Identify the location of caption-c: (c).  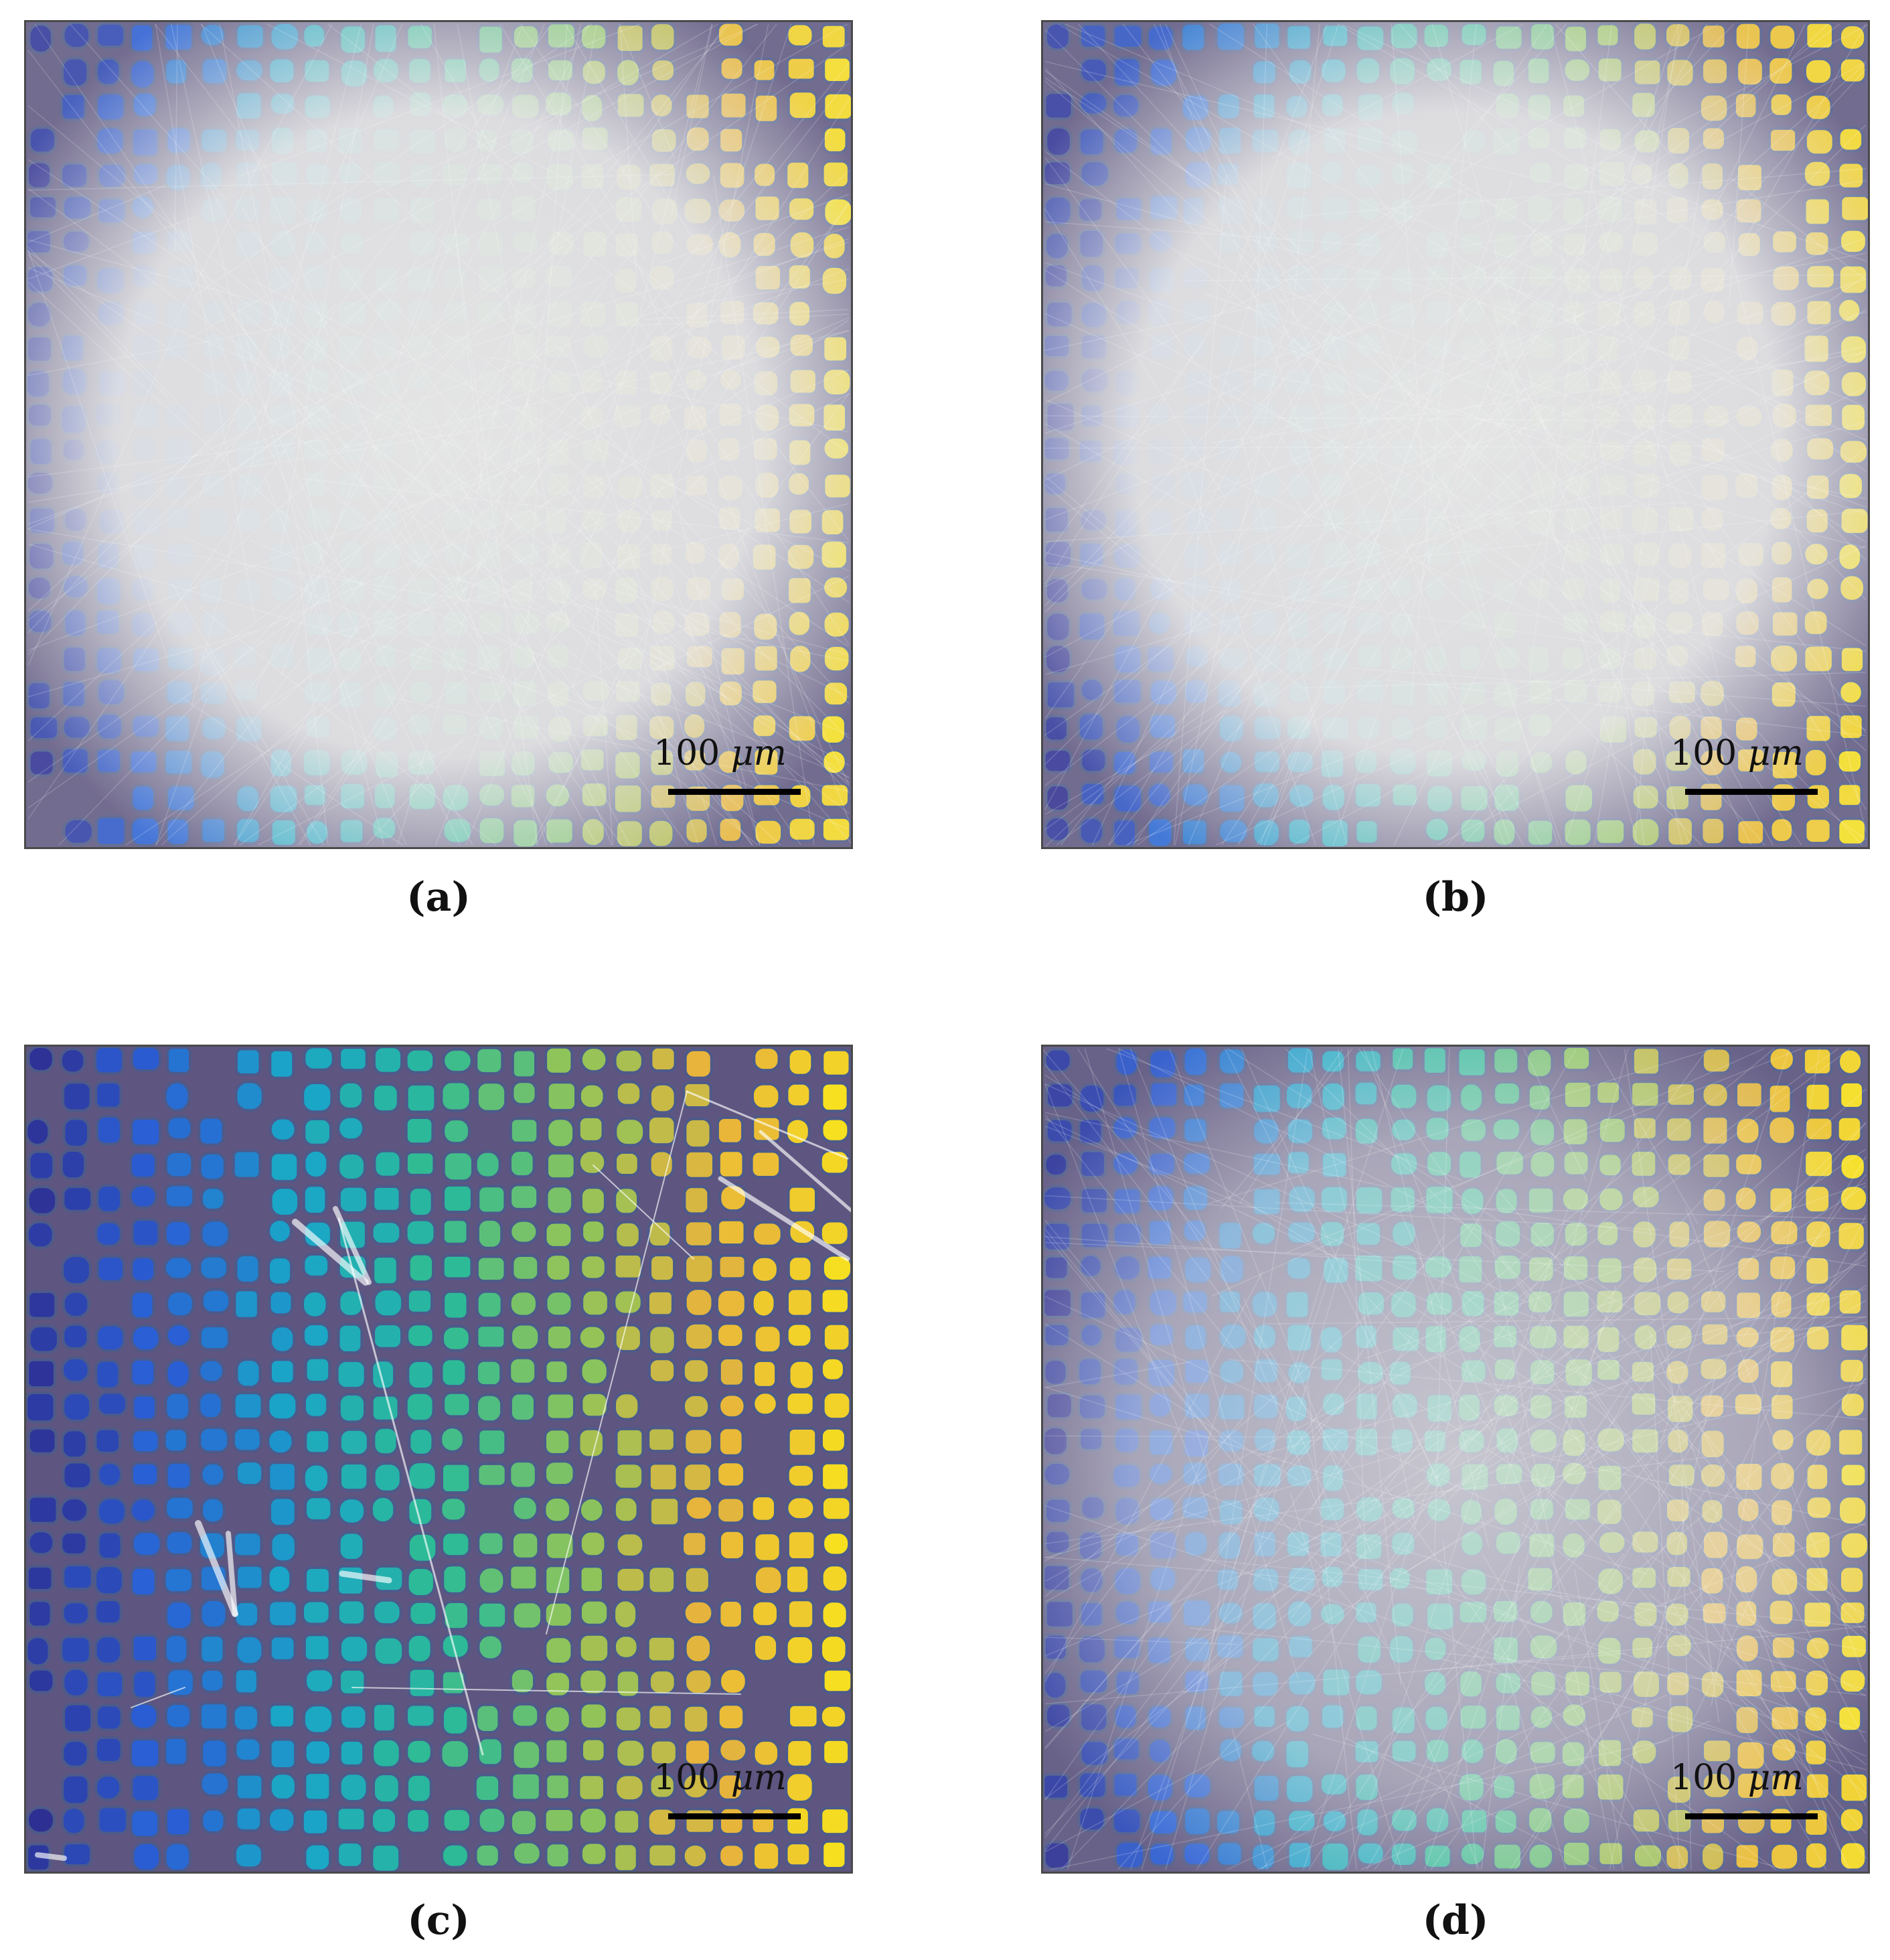
(439, 1921).